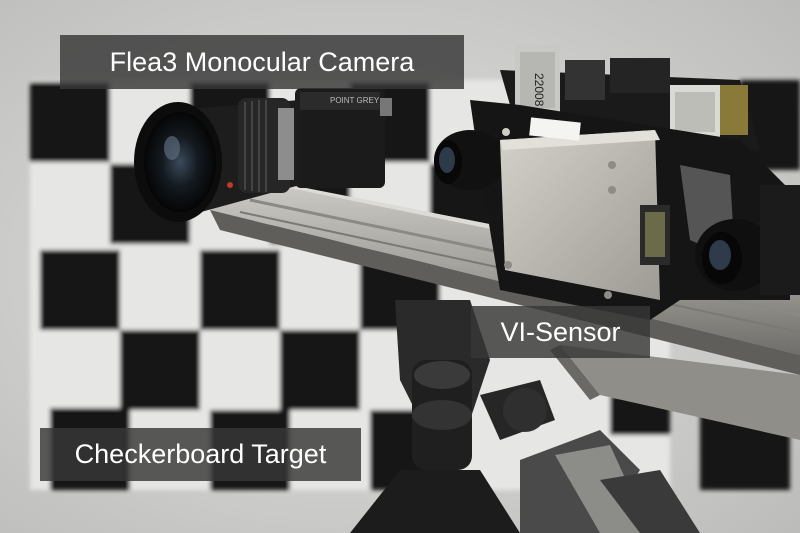 This screenshot has width=800, height=533. Describe the element at coordinates (200, 454) in the screenshot. I see `checkerboard-target-label: Checkerboard Target` at that location.